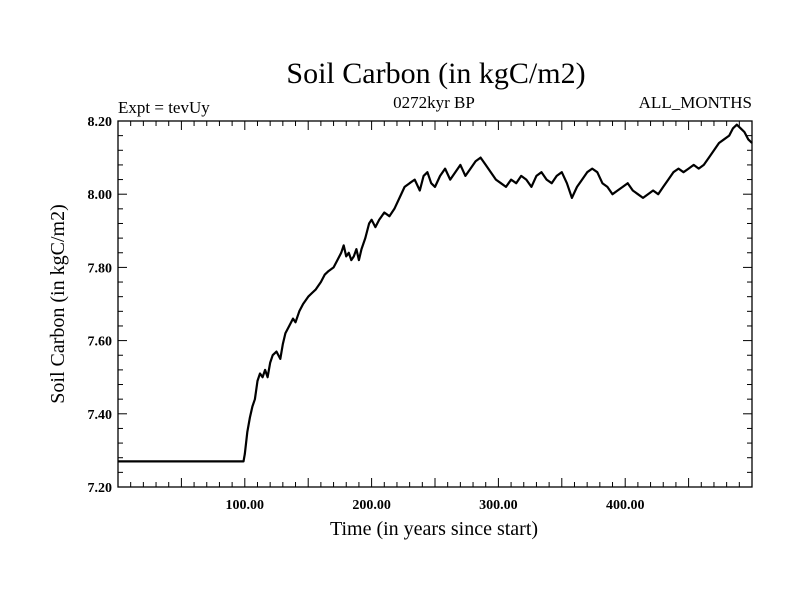 This screenshot has width=800, height=600. I want to click on y-tick-label: 7.80, so click(100, 268).